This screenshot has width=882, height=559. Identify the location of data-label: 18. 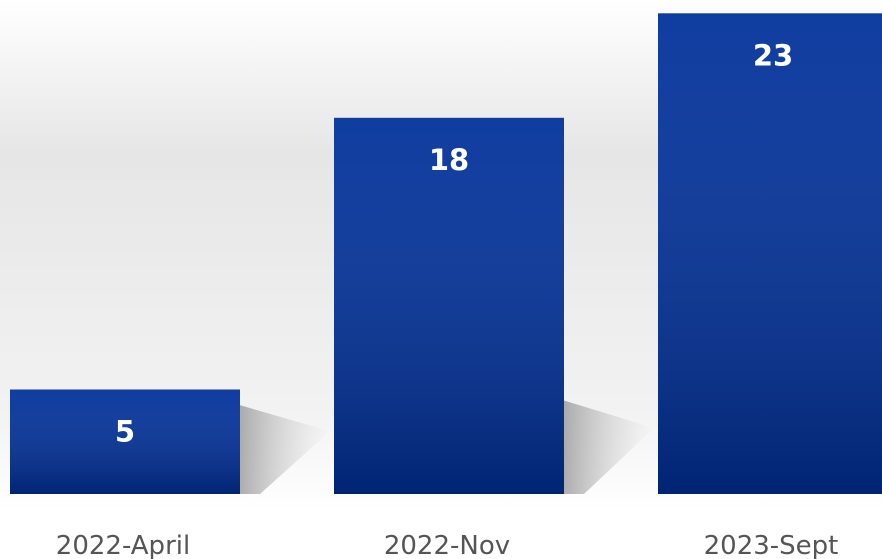
(449, 160).